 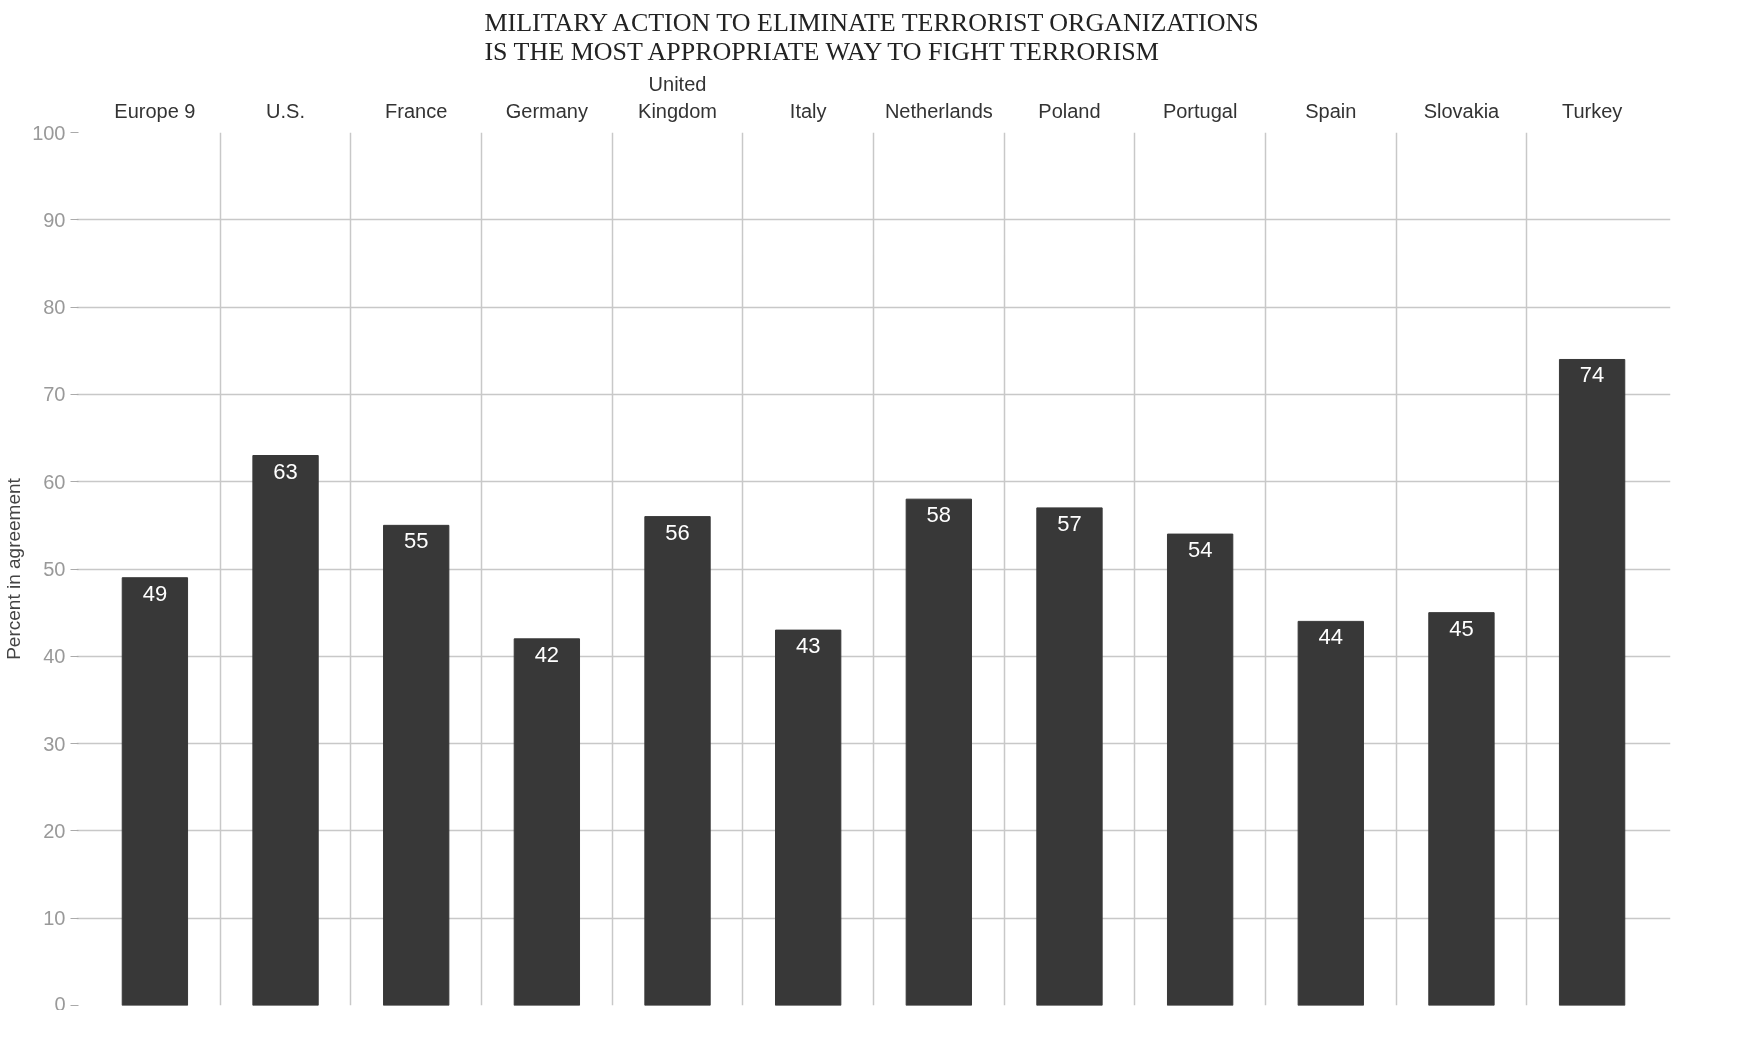 What do you see at coordinates (1462, 110) in the screenshot?
I see `x-tick-label: Slovakia` at bounding box center [1462, 110].